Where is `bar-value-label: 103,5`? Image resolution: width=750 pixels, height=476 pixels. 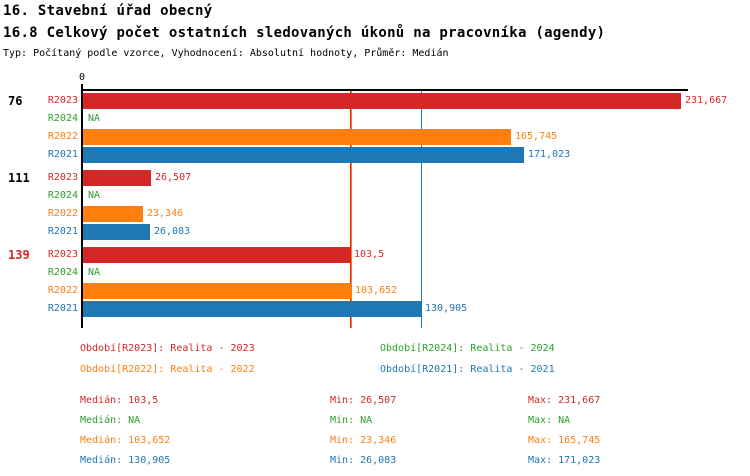 bar-value-label: 103,5 is located at coordinates (369, 254).